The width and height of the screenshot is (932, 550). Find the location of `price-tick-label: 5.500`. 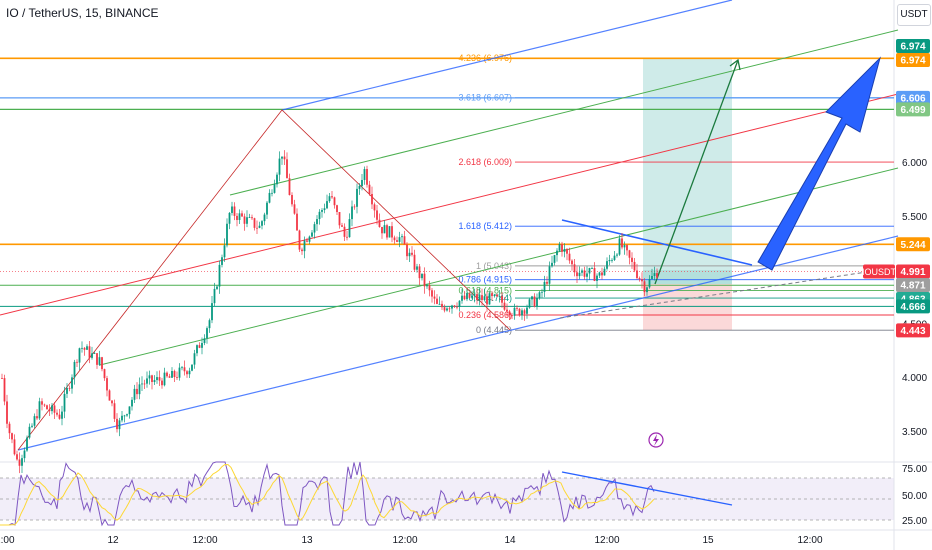

price-tick-label: 5.500 is located at coordinates (914, 217).